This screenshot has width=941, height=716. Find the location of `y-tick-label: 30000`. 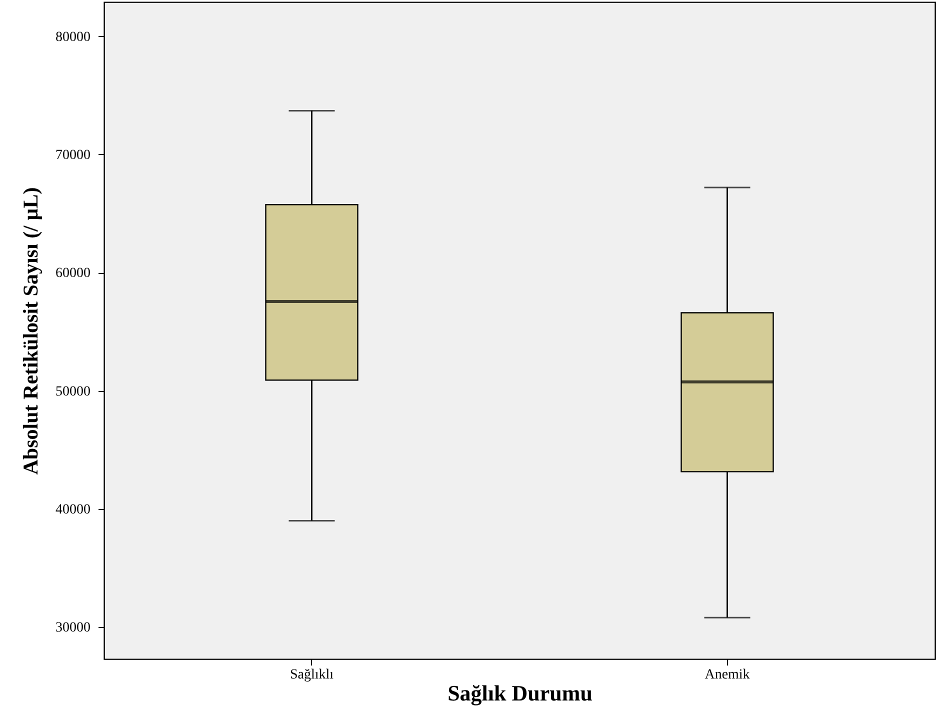

y-tick-label: 30000 is located at coordinates (73, 628).